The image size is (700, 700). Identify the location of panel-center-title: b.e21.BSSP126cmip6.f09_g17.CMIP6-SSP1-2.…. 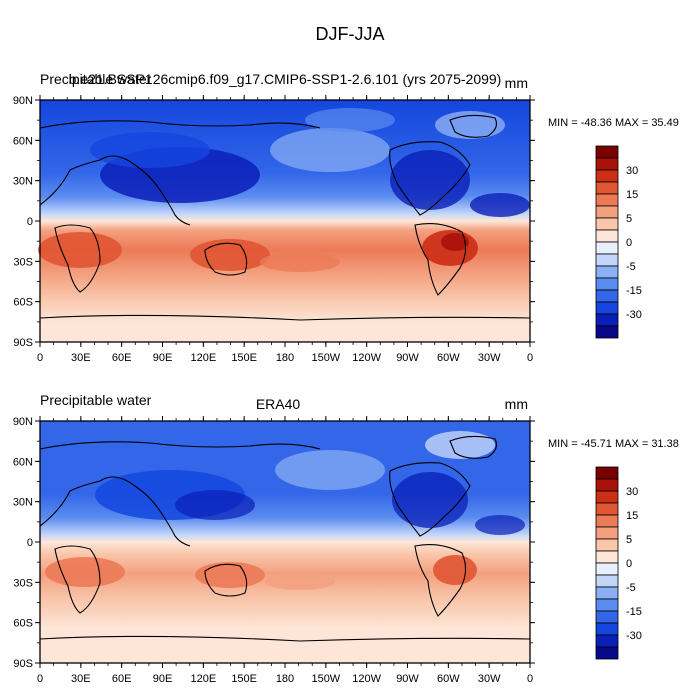
(285, 79).